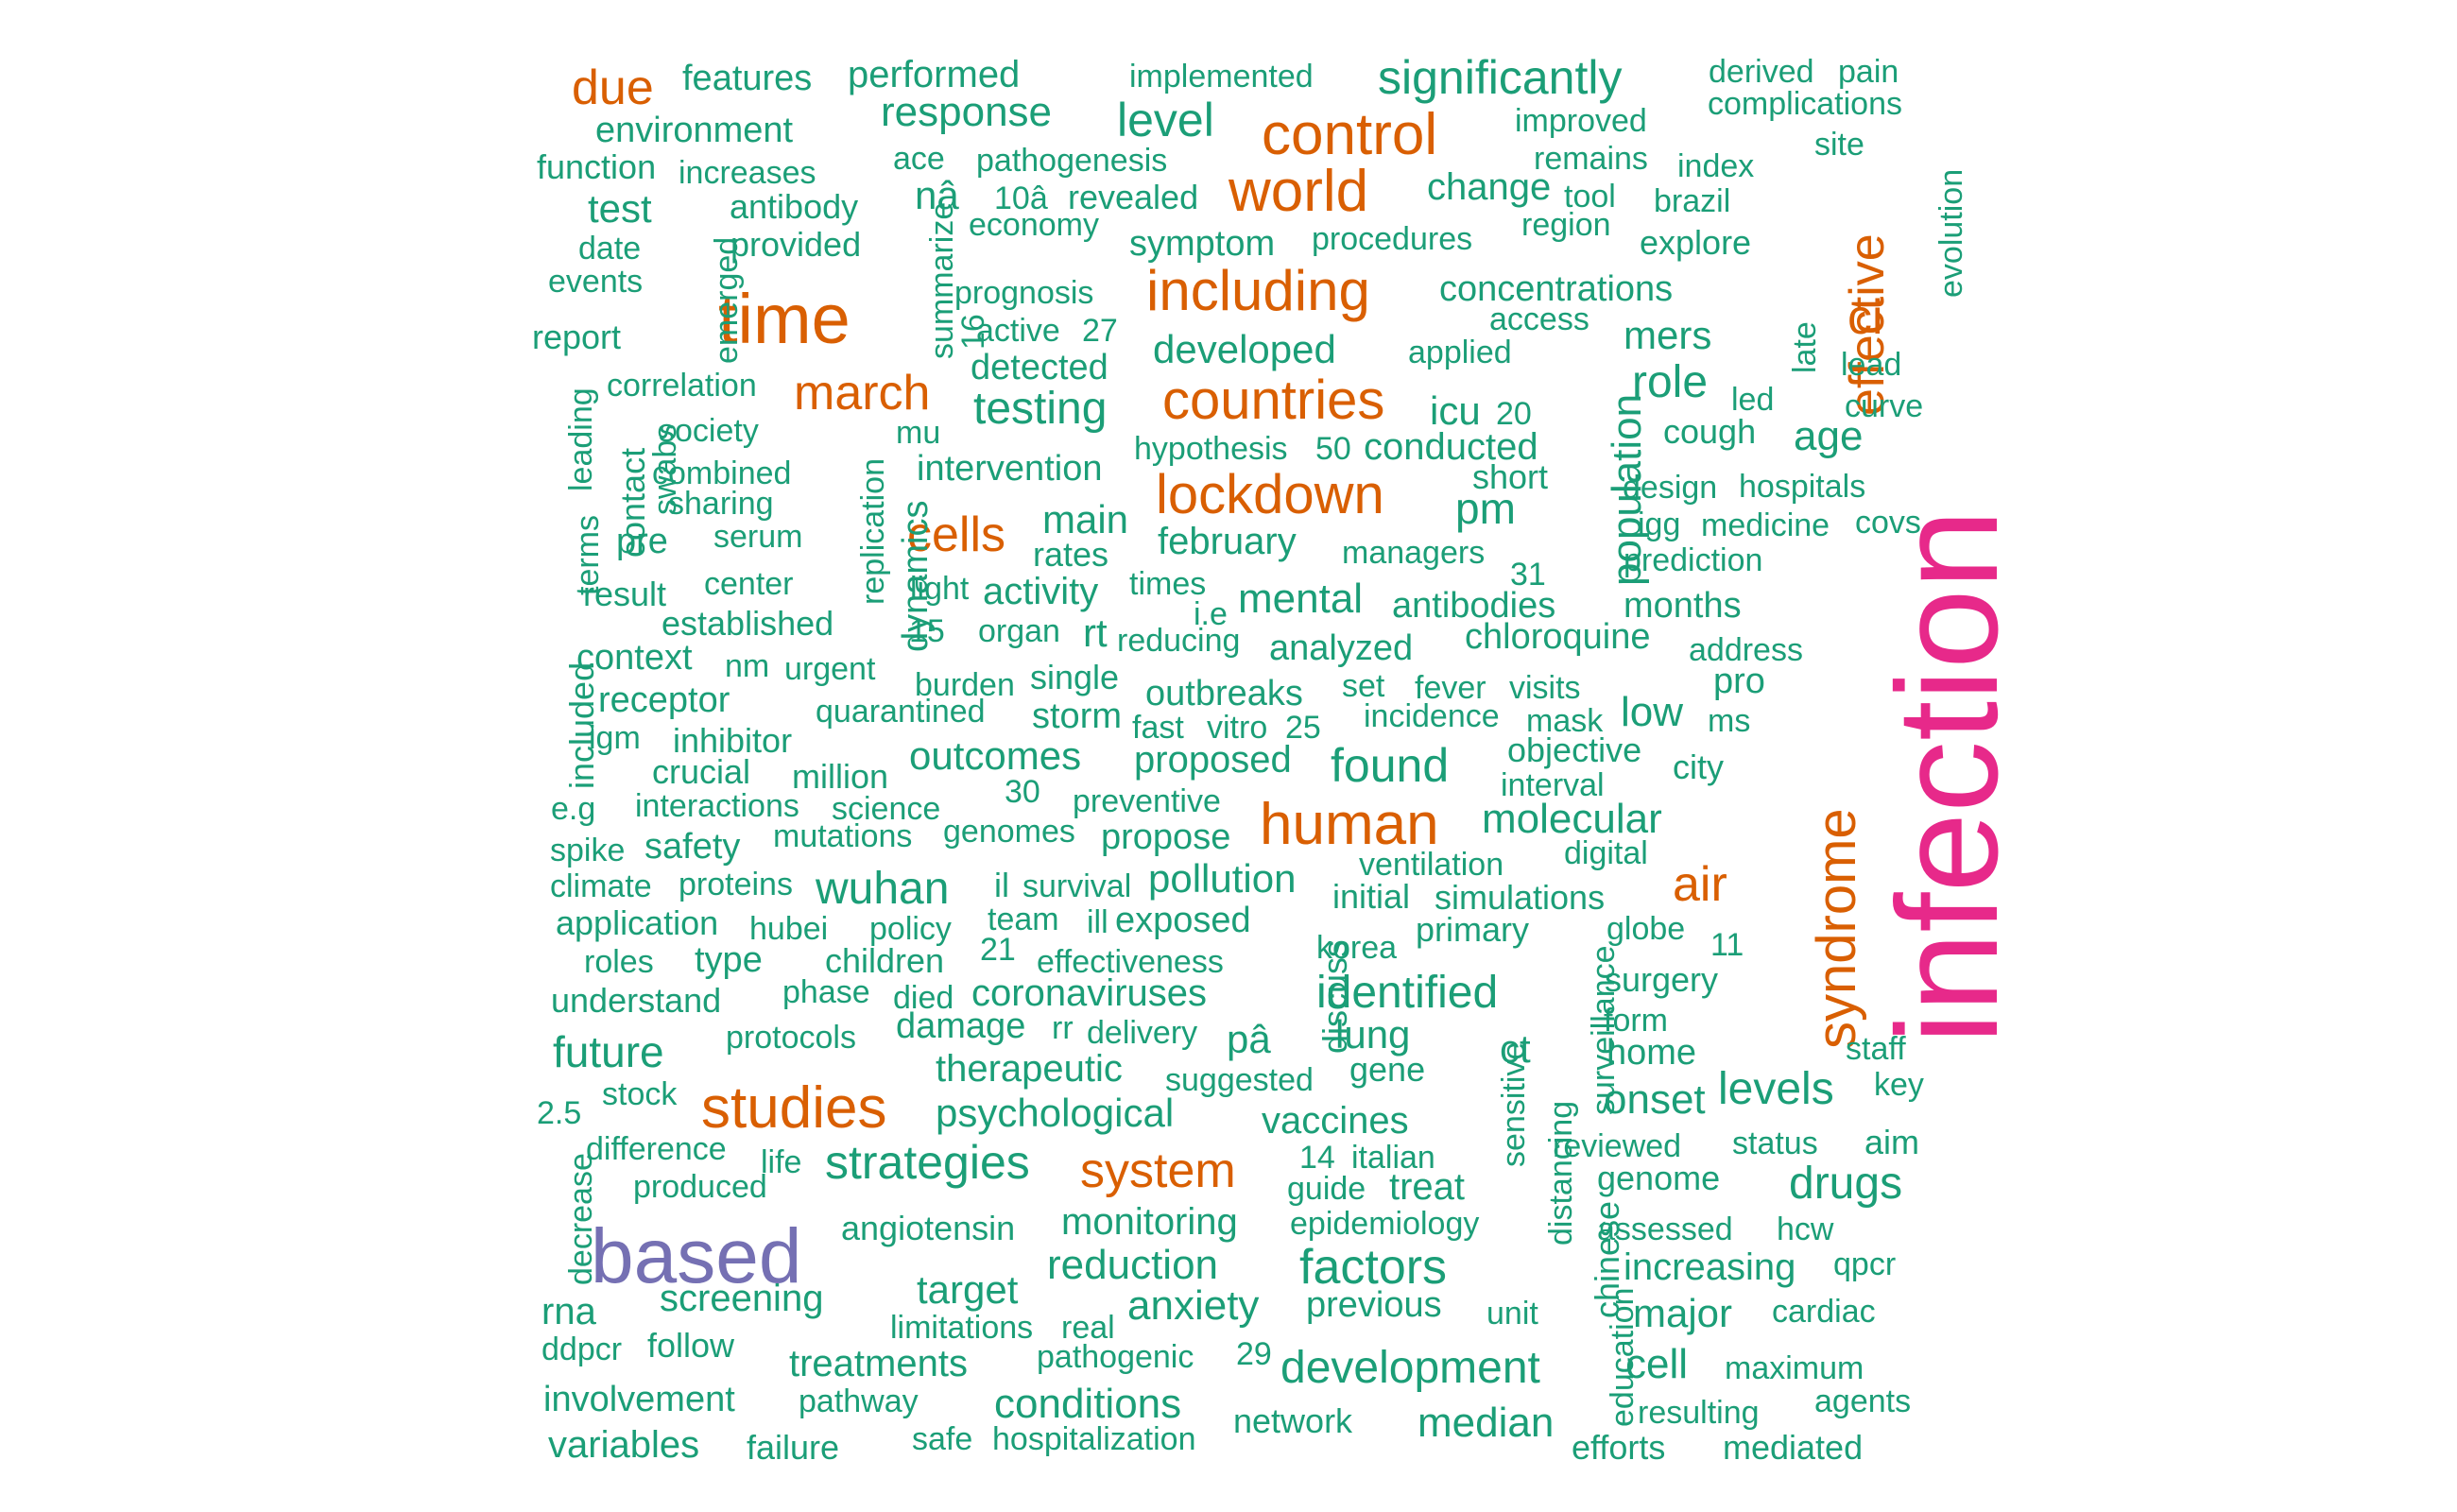 The height and width of the screenshot is (1512, 2457). What do you see at coordinates (1824, 1311) in the screenshot?
I see `cloud-word: cardiac` at bounding box center [1824, 1311].